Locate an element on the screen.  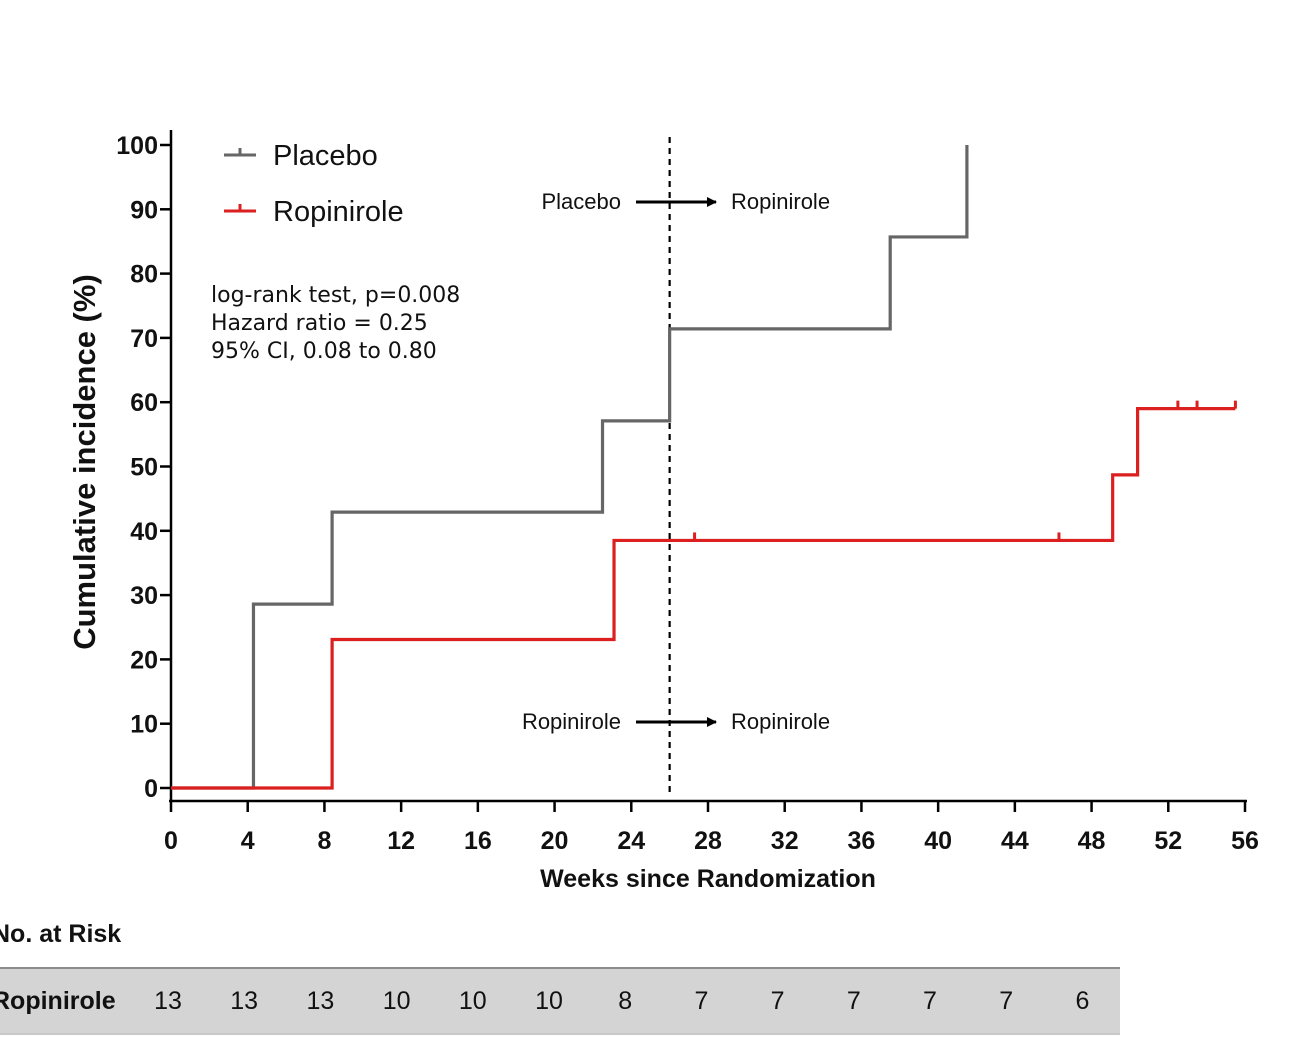
x-tick-label: 20 is located at coordinates (555, 841).